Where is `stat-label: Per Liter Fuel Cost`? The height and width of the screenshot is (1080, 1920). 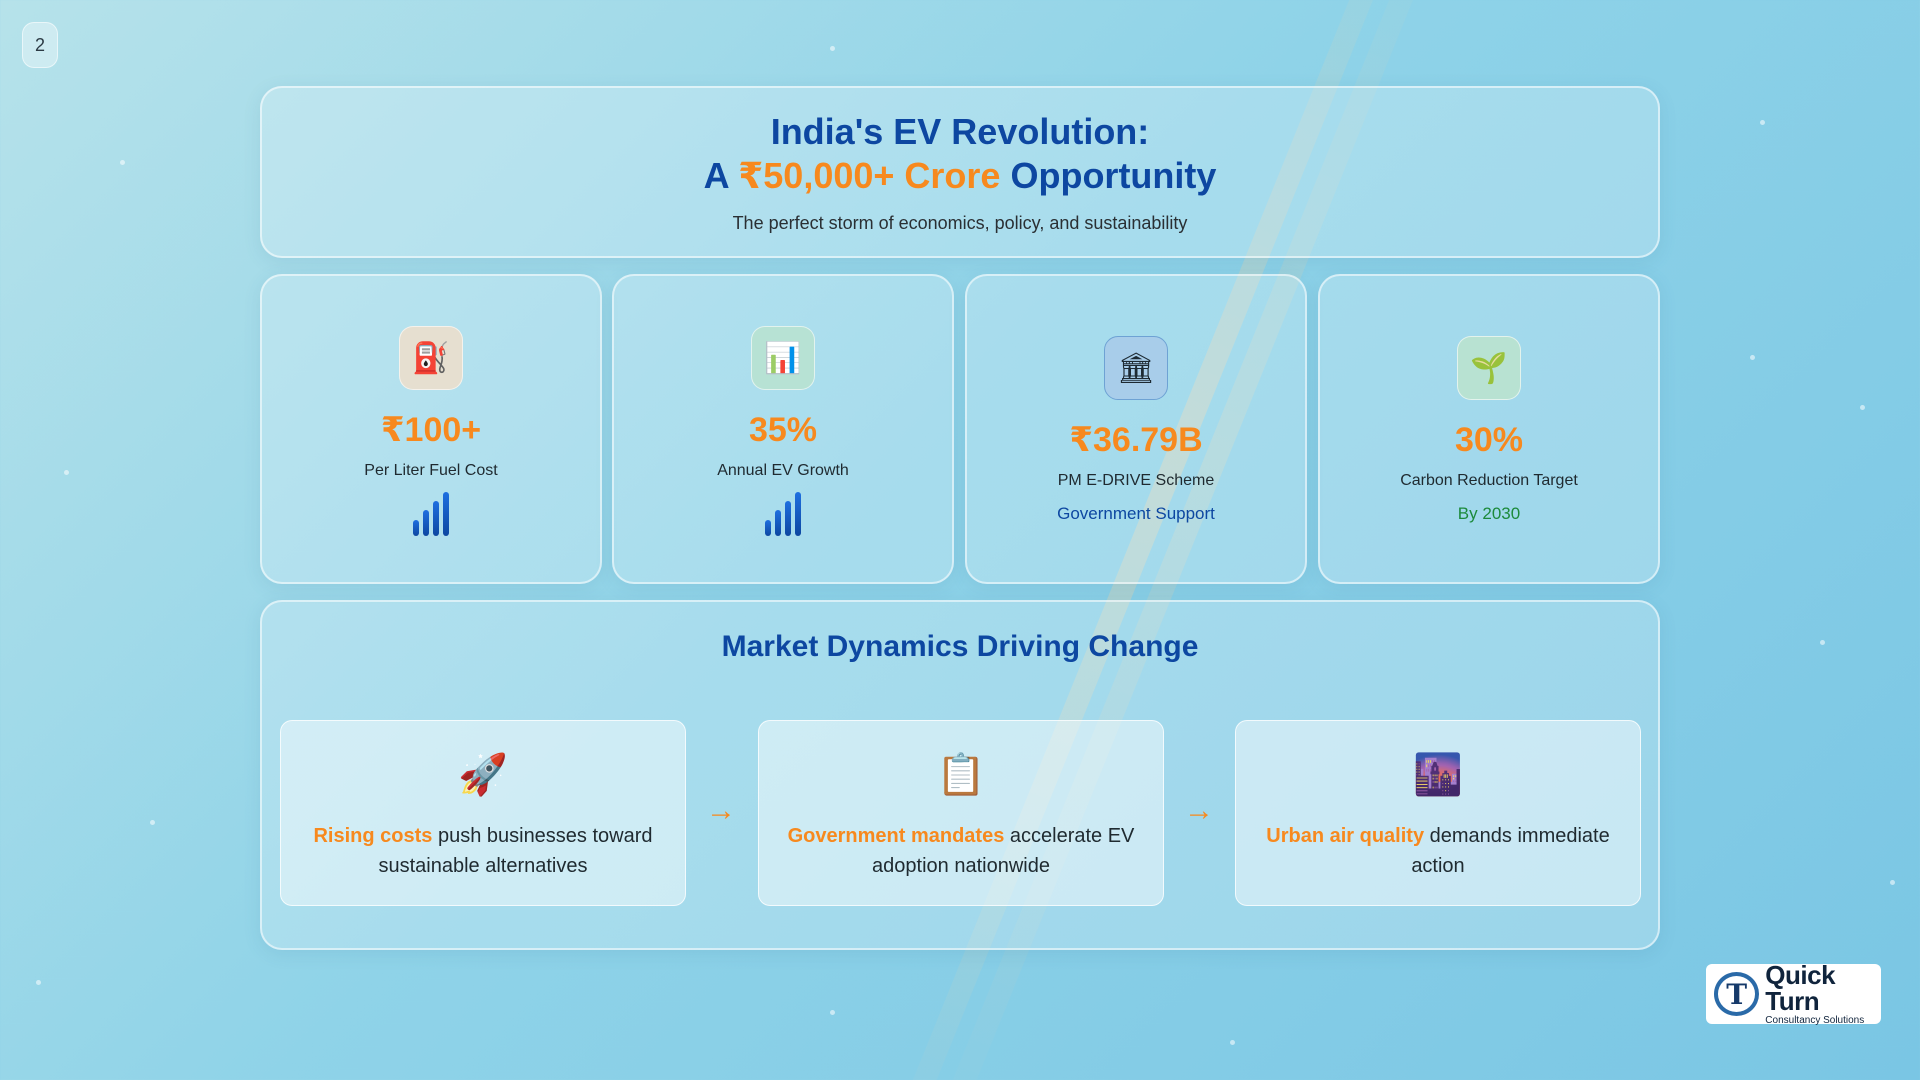 stat-label: Per Liter Fuel Cost is located at coordinates (431, 470).